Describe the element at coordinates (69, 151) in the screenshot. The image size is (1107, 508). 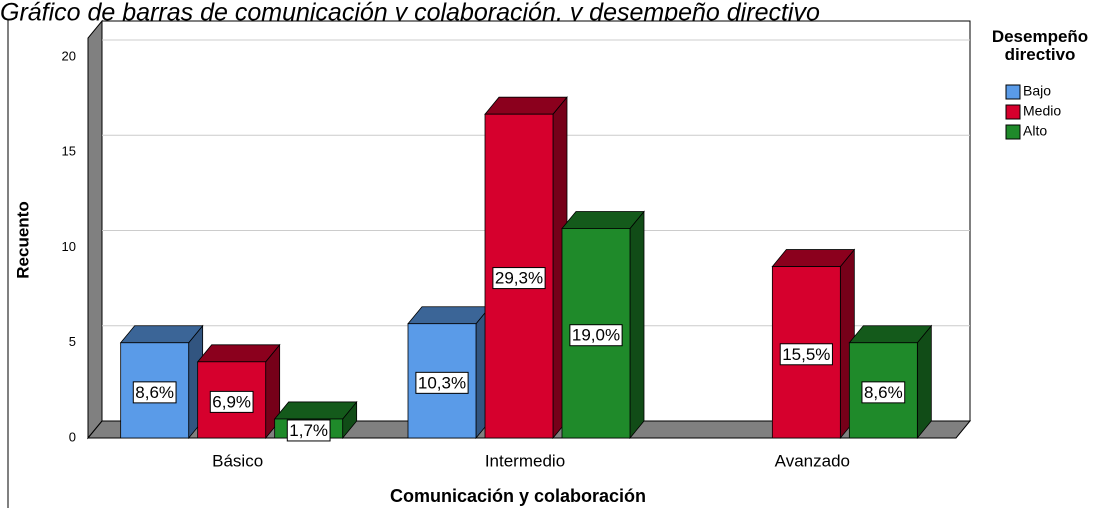
I see `y-tick-label: 15` at that location.